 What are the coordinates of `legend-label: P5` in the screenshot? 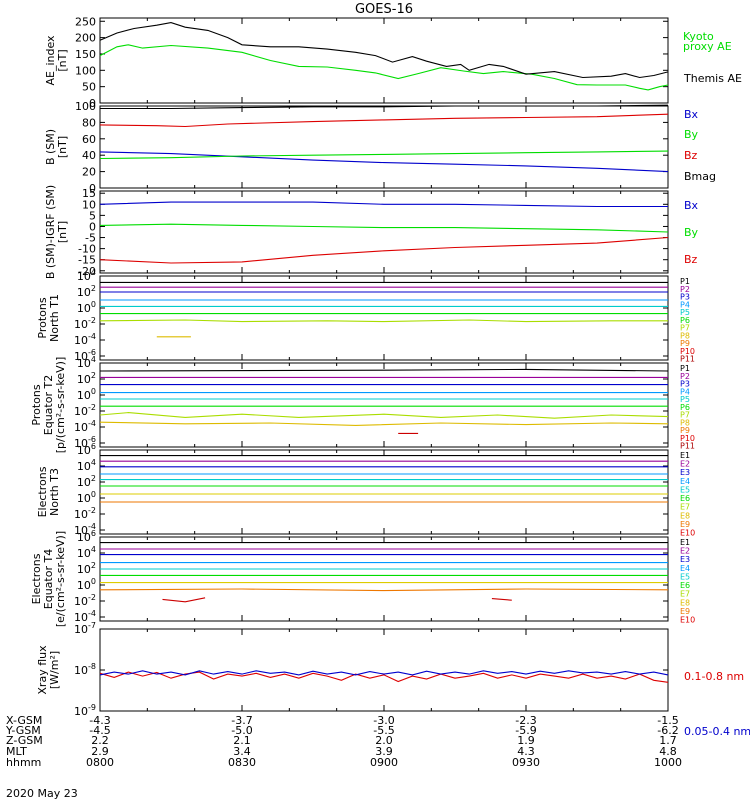 It's located at (685, 312).